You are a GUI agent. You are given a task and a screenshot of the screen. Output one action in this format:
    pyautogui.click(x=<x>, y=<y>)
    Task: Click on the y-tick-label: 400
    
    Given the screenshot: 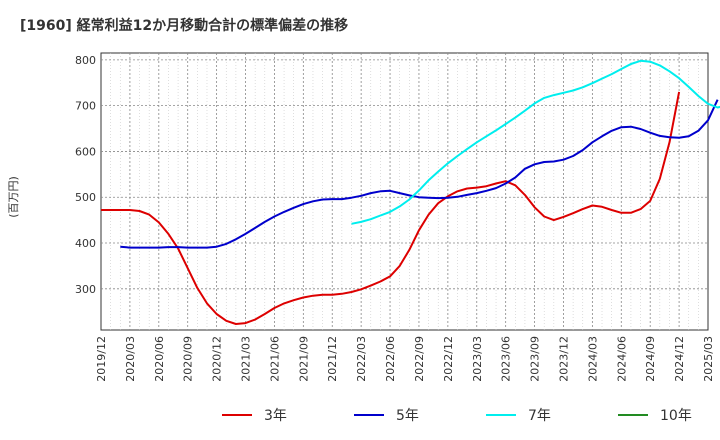 What is the action you would take?
    pyautogui.click(x=85, y=243)
    